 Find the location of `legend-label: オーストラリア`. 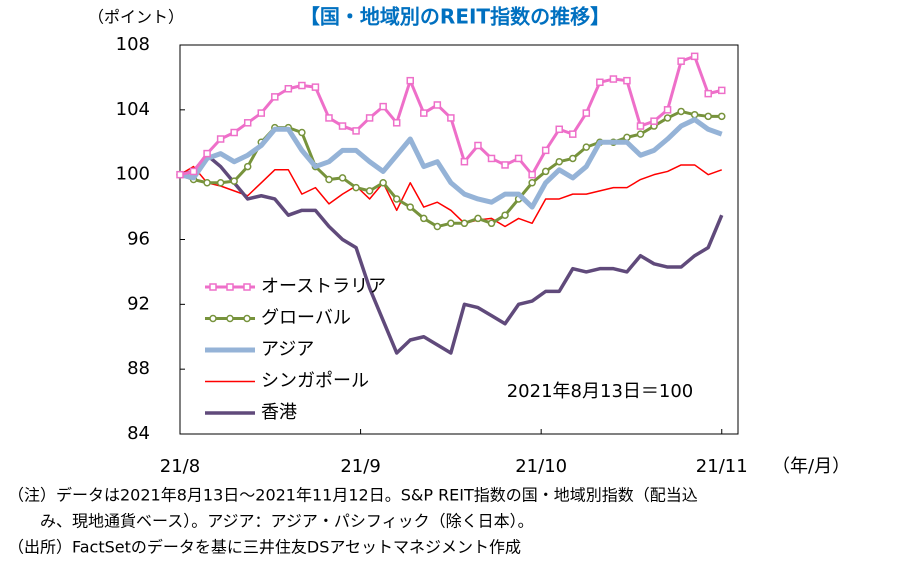

legend-label: オーストラリア is located at coordinates (323, 286).